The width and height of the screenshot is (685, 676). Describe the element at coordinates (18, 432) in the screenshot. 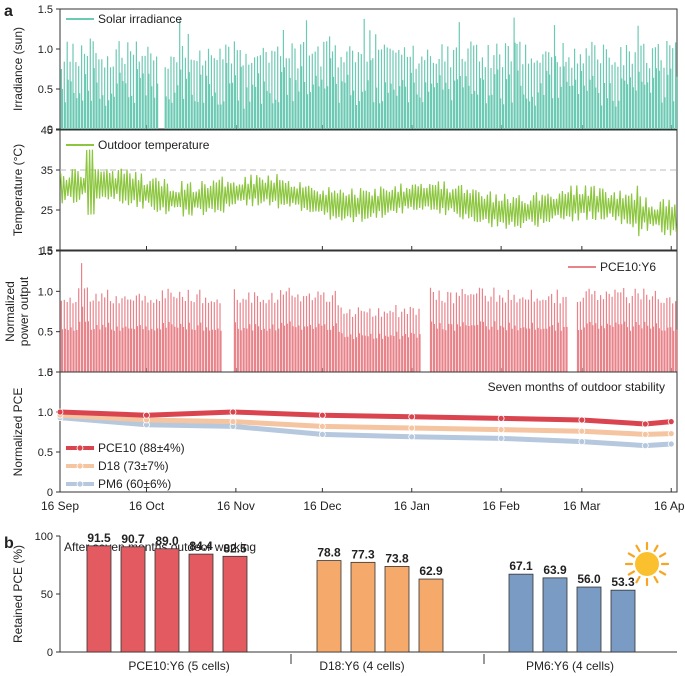

I see `y-axis-label: Normalized PCE` at that location.